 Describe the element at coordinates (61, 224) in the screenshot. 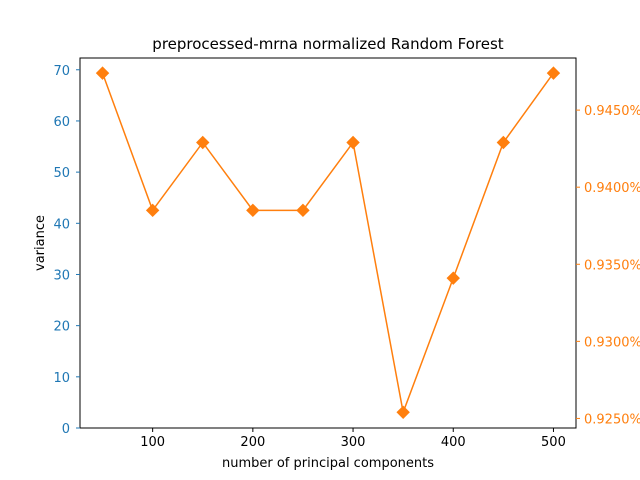

I see `y-tick-label: 40` at that location.